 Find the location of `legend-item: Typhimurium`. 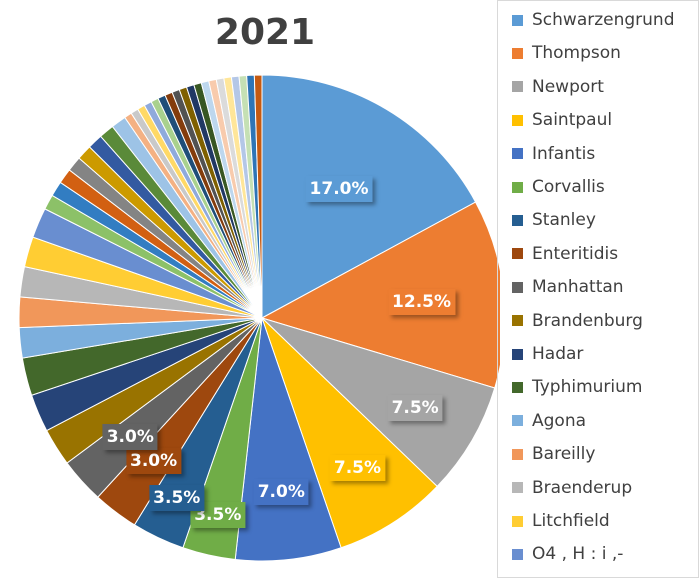

legend-item: Typhimurium is located at coordinates (577, 387).